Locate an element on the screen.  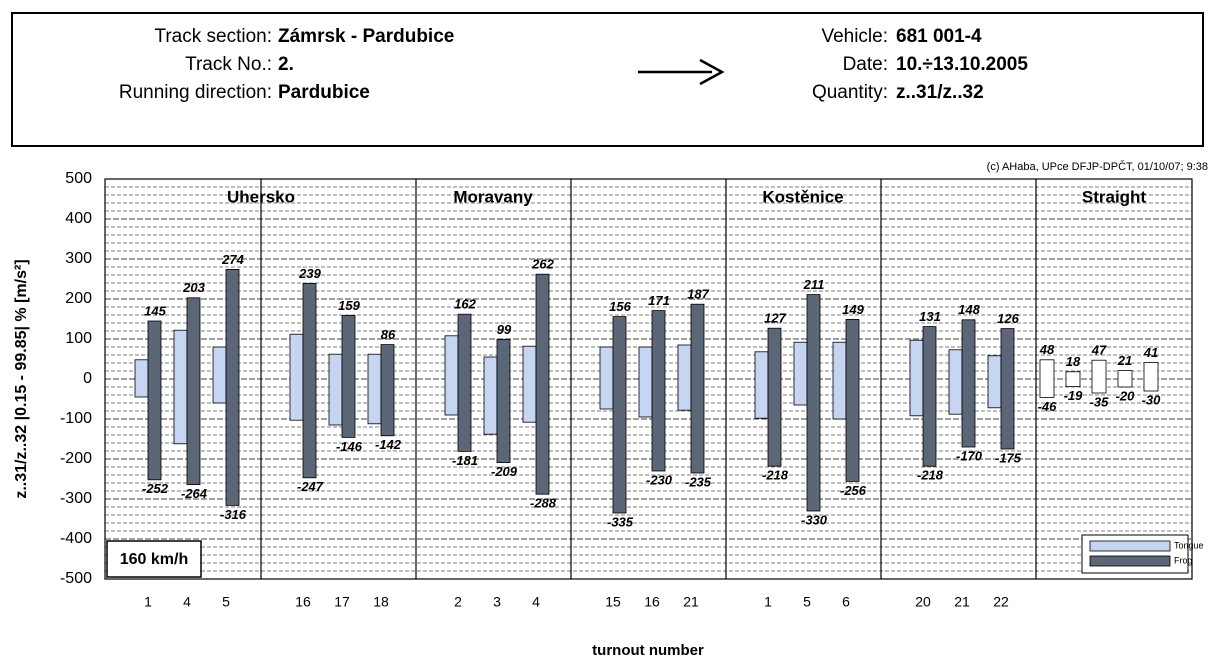
value-label: 149 is located at coordinates (853, 309).